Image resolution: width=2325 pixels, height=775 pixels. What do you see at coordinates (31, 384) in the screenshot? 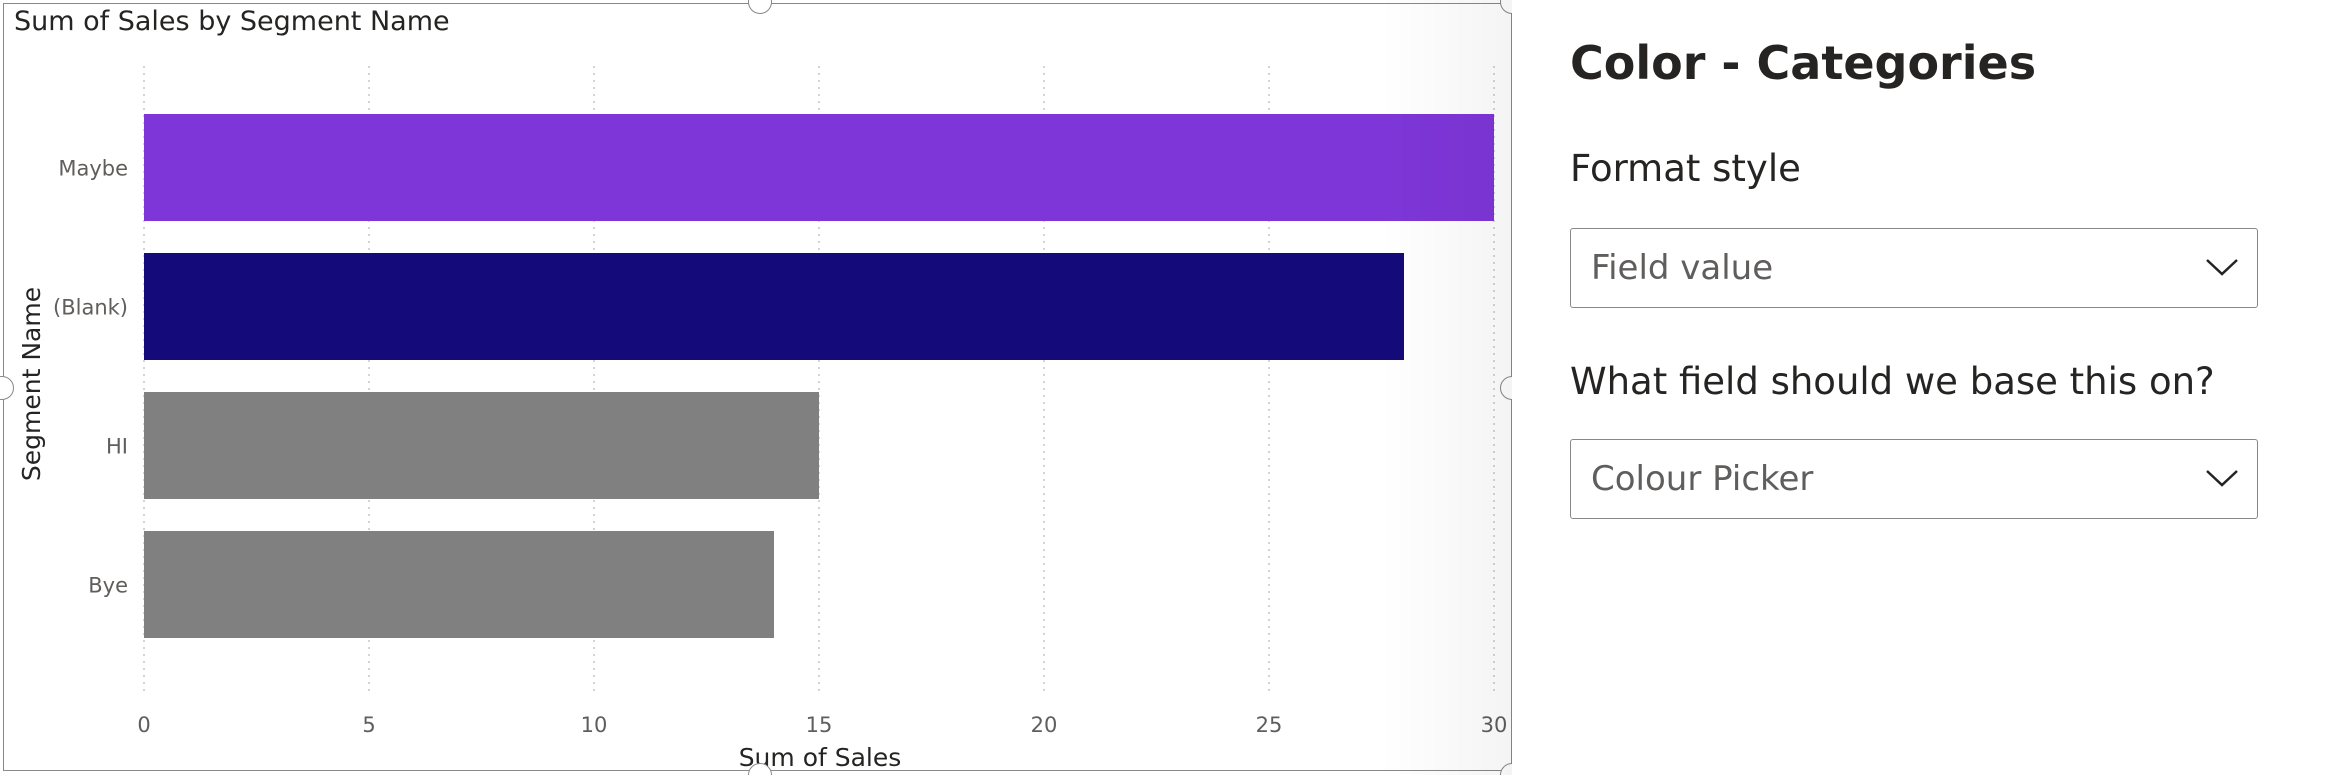
I see `y-axis-title: Segment Name` at bounding box center [31, 384].